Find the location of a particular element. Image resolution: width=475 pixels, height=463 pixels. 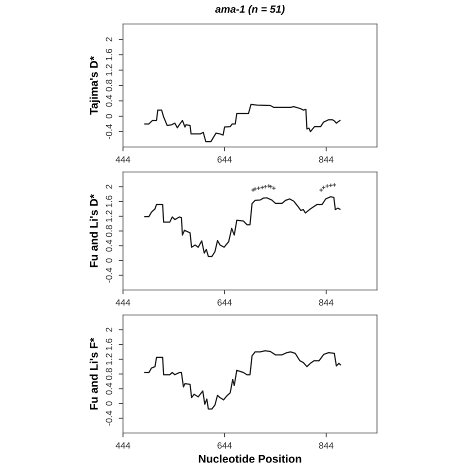

x-axis-title: Nucleotide Position is located at coordinates (250, 458).